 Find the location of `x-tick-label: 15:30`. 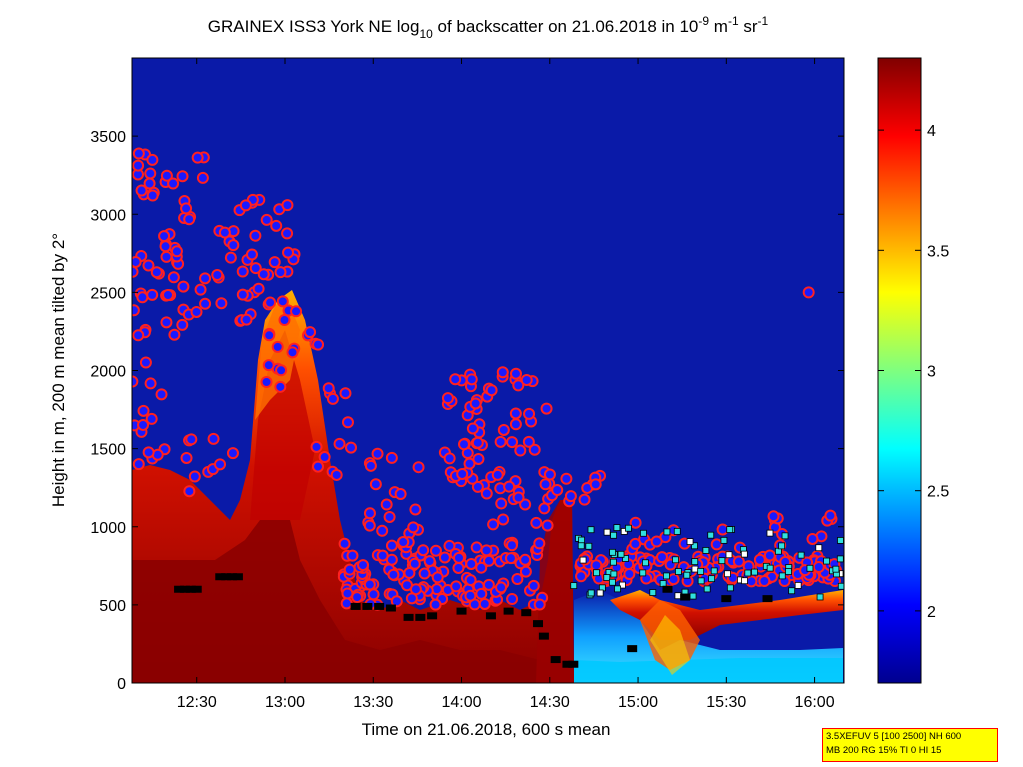

x-tick-label: 15:30 is located at coordinates (726, 702).